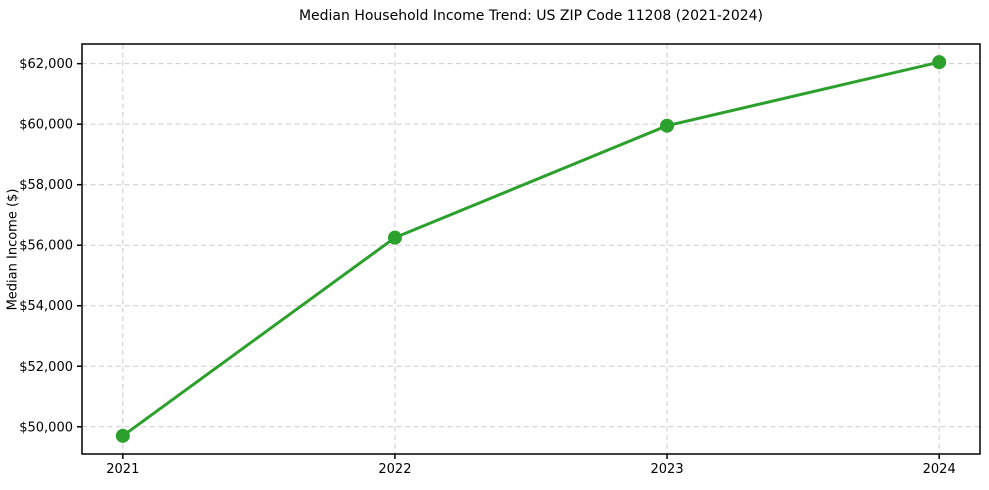 The height and width of the screenshot is (490, 989). What do you see at coordinates (394, 469) in the screenshot?
I see `x-tick-label: 2022` at bounding box center [394, 469].